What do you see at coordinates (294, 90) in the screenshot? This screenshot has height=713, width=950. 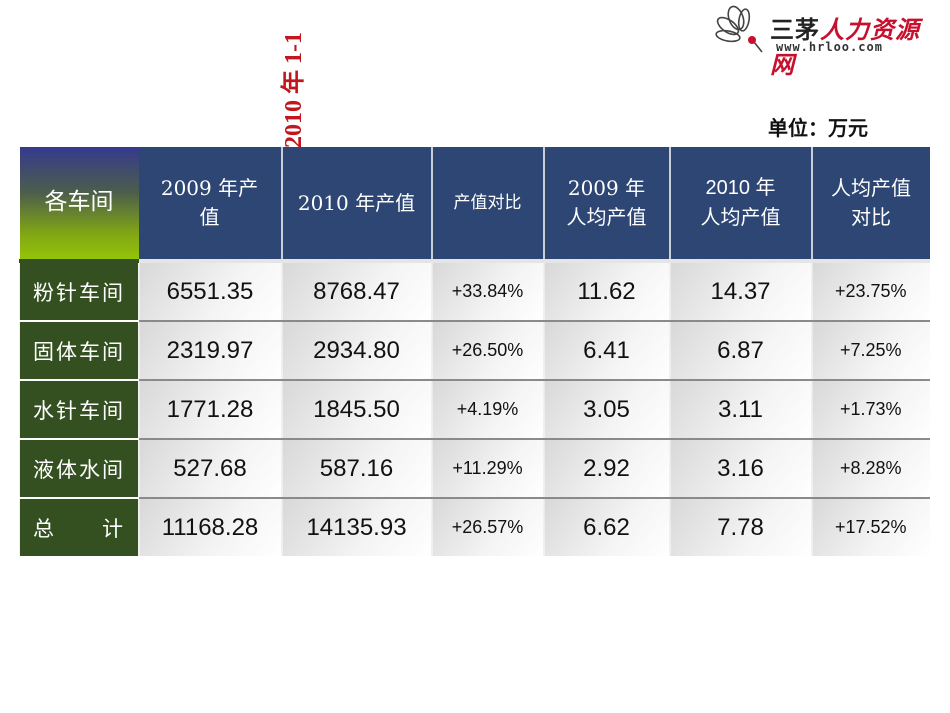 I see `slide-title-text: 2010 年 1-1` at bounding box center [294, 90].